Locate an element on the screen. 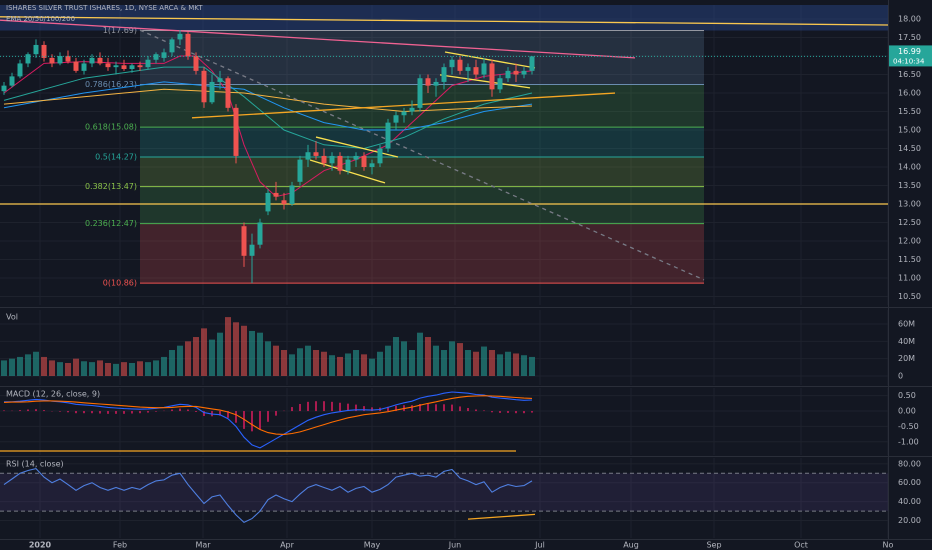 Image resolution: width=932 pixels, height=550 pixels. y-tick-label: 15.50 is located at coordinates (909, 111).